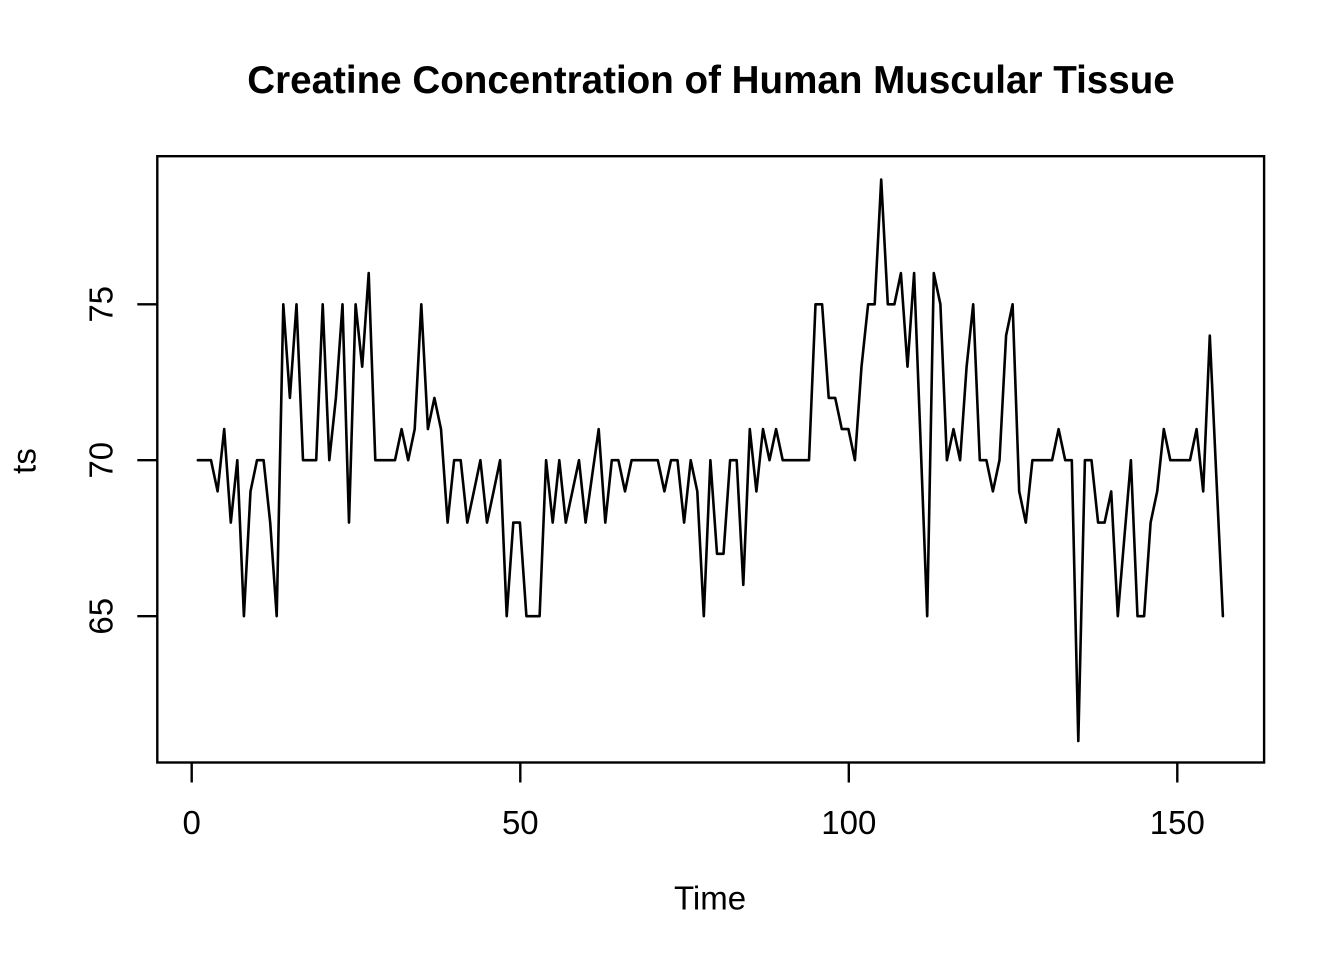 This screenshot has width=1344, height=960. I want to click on svg-text: 0, so click(192, 822).